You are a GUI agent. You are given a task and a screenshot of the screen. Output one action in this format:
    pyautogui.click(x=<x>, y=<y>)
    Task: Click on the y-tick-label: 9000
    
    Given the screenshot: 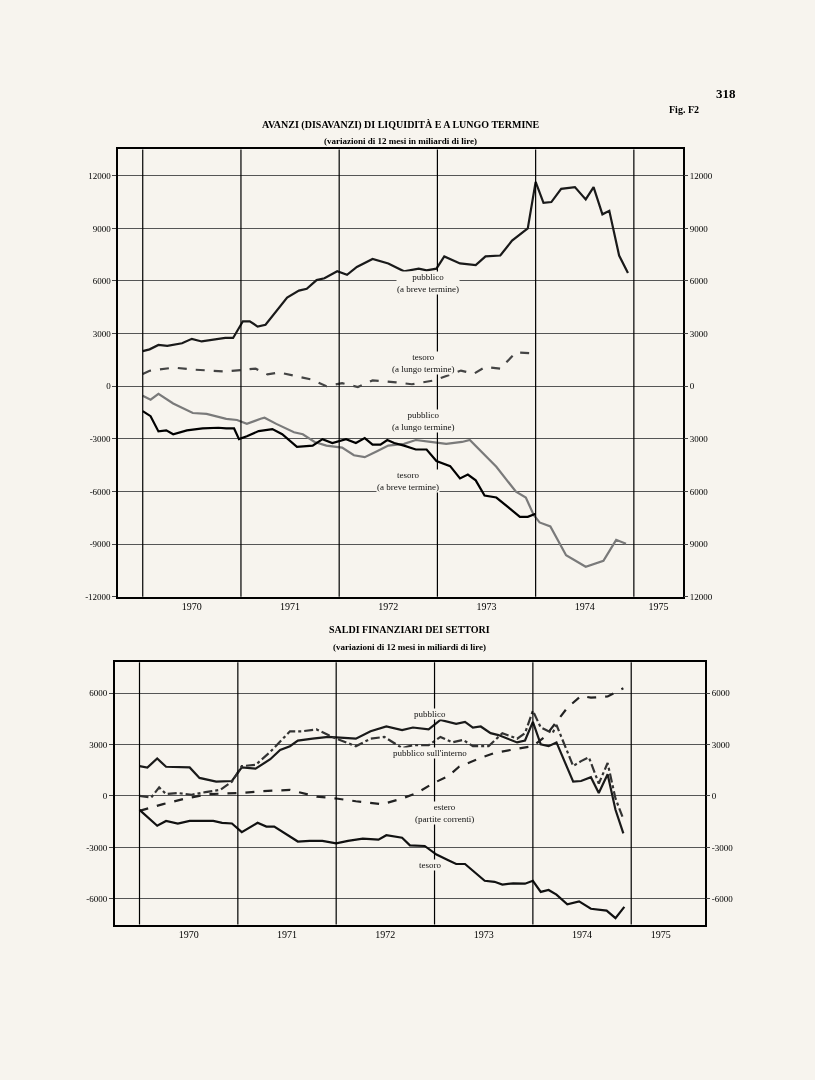 What is the action you would take?
    pyautogui.click(x=102, y=228)
    